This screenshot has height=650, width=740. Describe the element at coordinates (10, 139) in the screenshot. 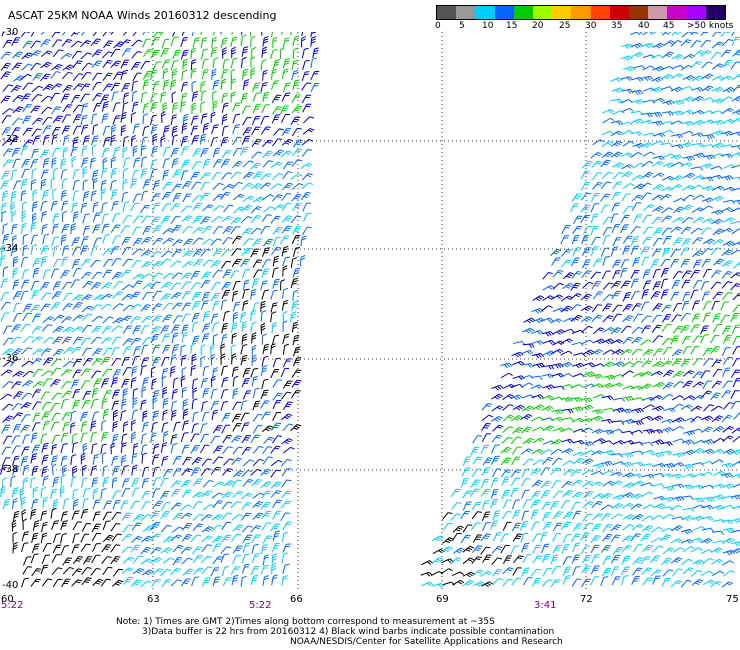

I see `lat-label-32: -32` at that location.